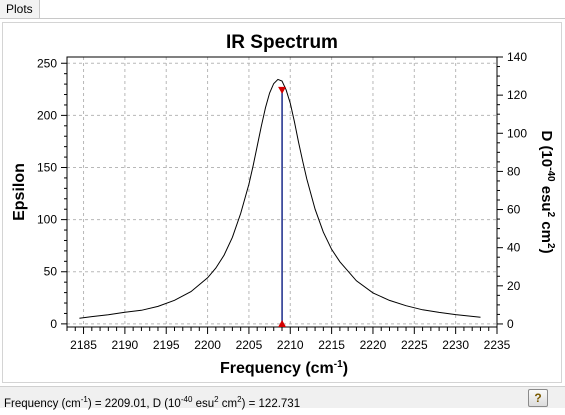 Image resolution: width=565 pixels, height=415 pixels. Describe the element at coordinates (331, 345) in the screenshot. I see `x-tick-label: 2215` at that location.